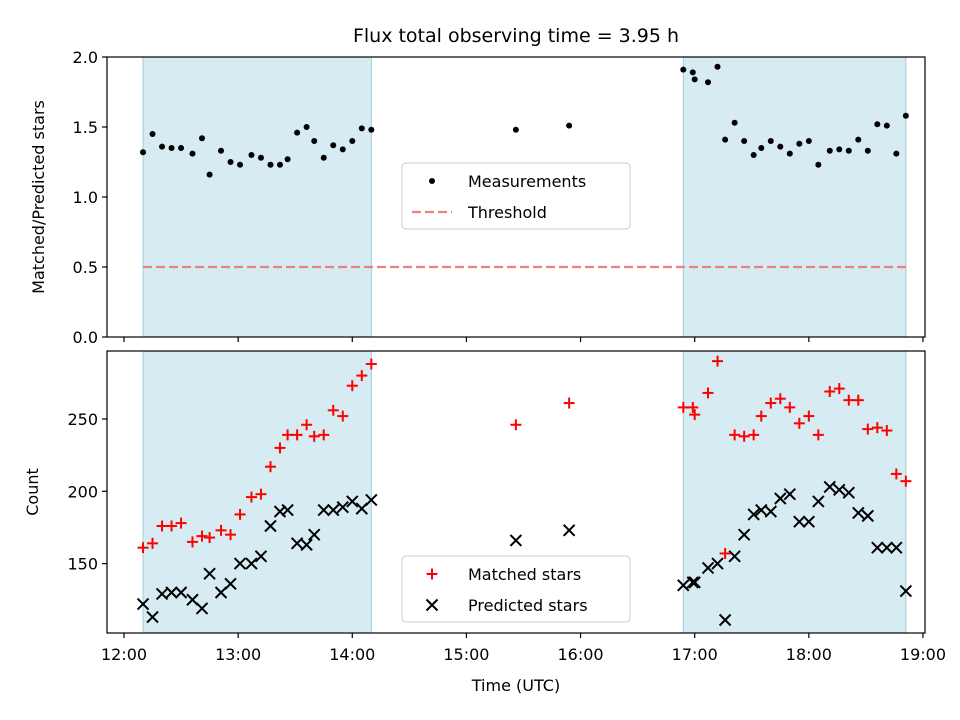 This screenshot has height=720, width=960. I want to click on predicted-star-point-34-b, so click(744, 534).